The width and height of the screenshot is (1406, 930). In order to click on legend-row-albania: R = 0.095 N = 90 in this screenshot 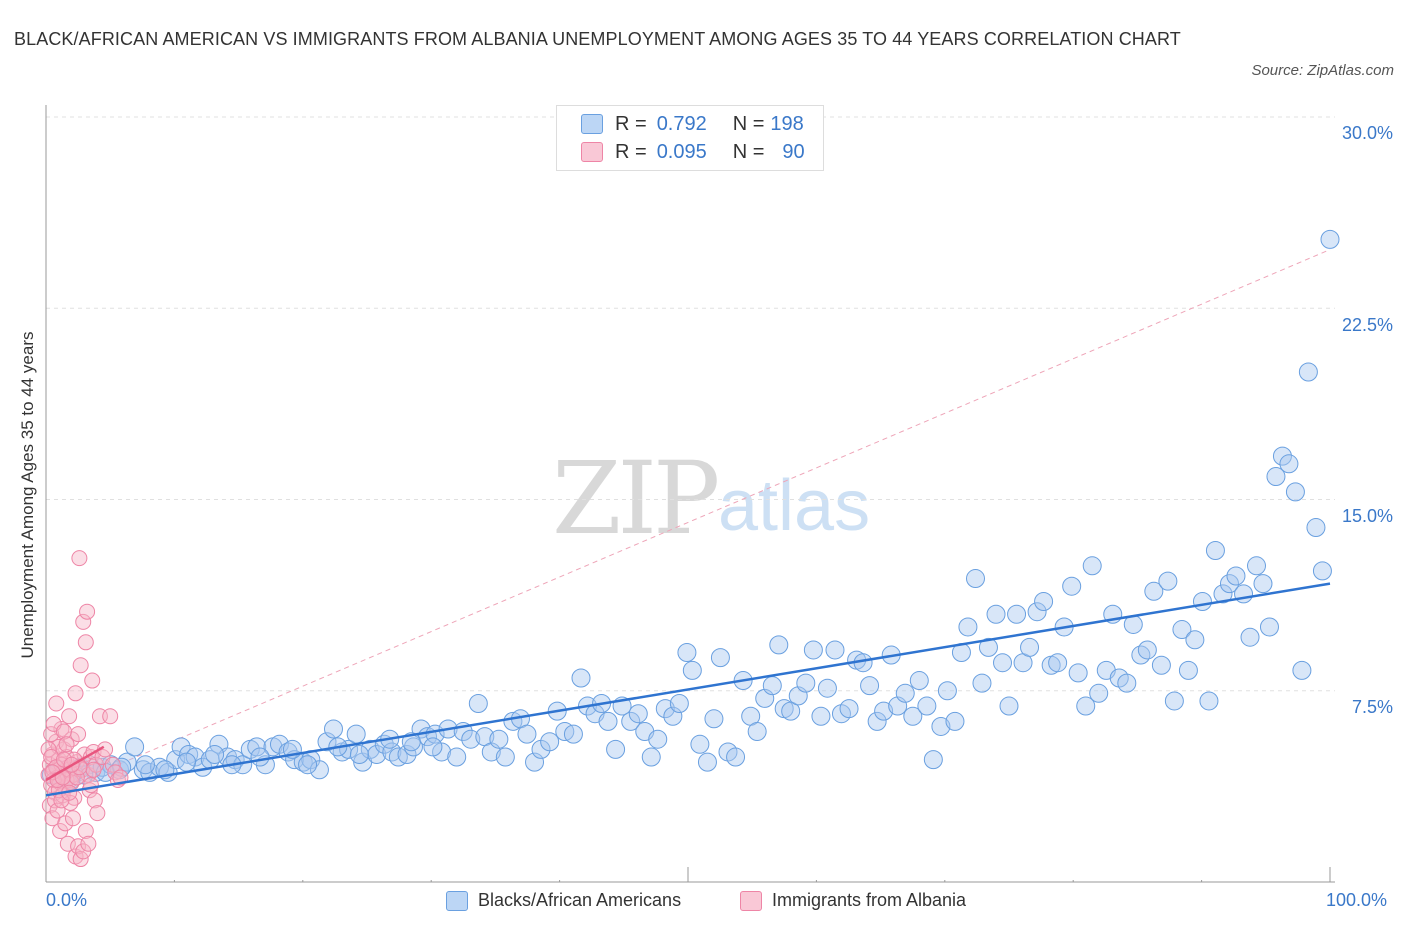, I will do `click(693, 152)`.